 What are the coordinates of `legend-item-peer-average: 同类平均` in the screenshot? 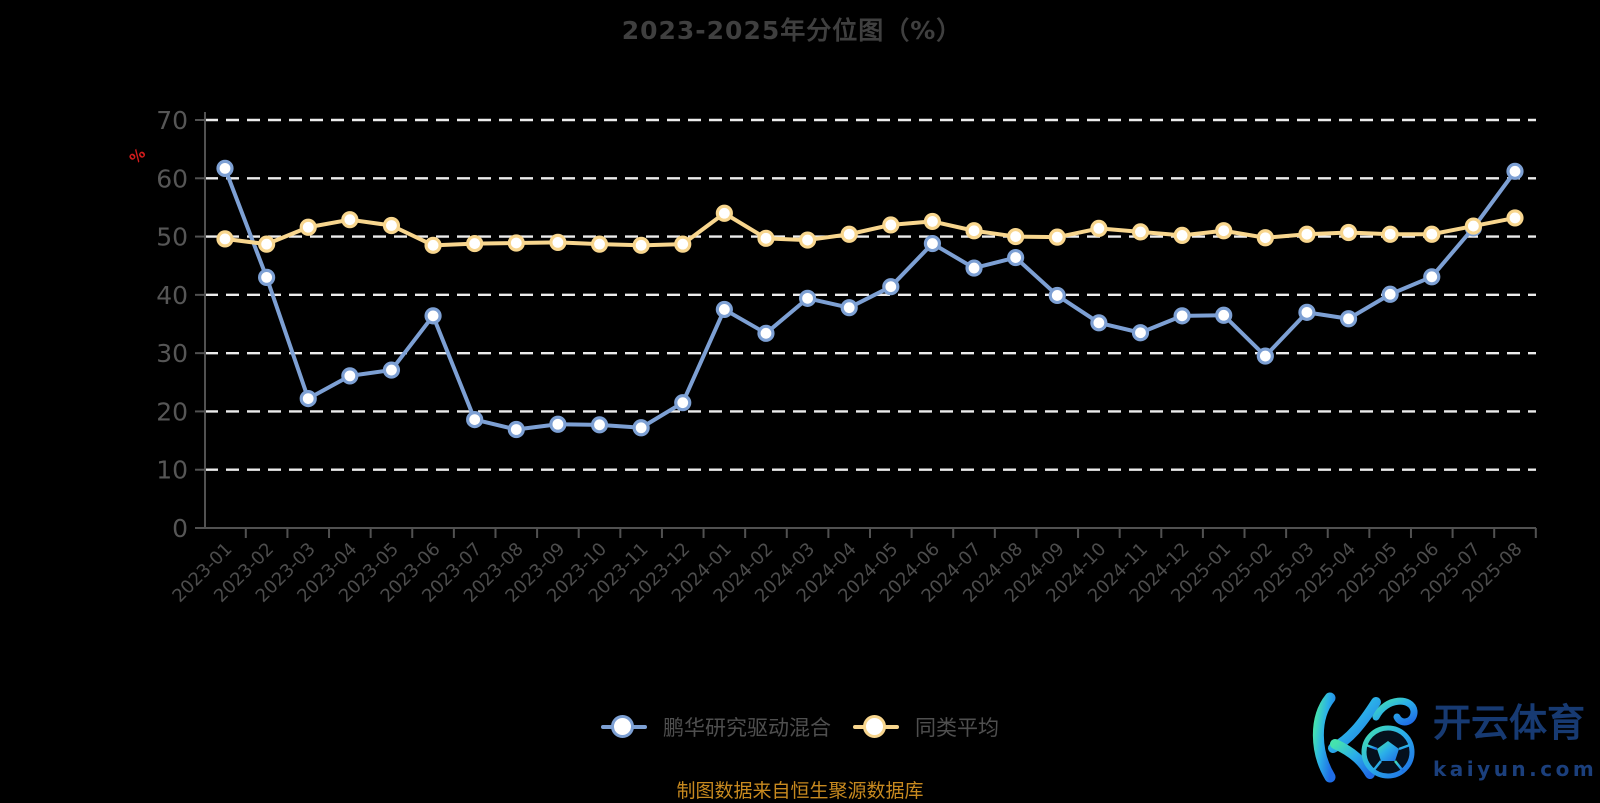 It's located at (926, 727).